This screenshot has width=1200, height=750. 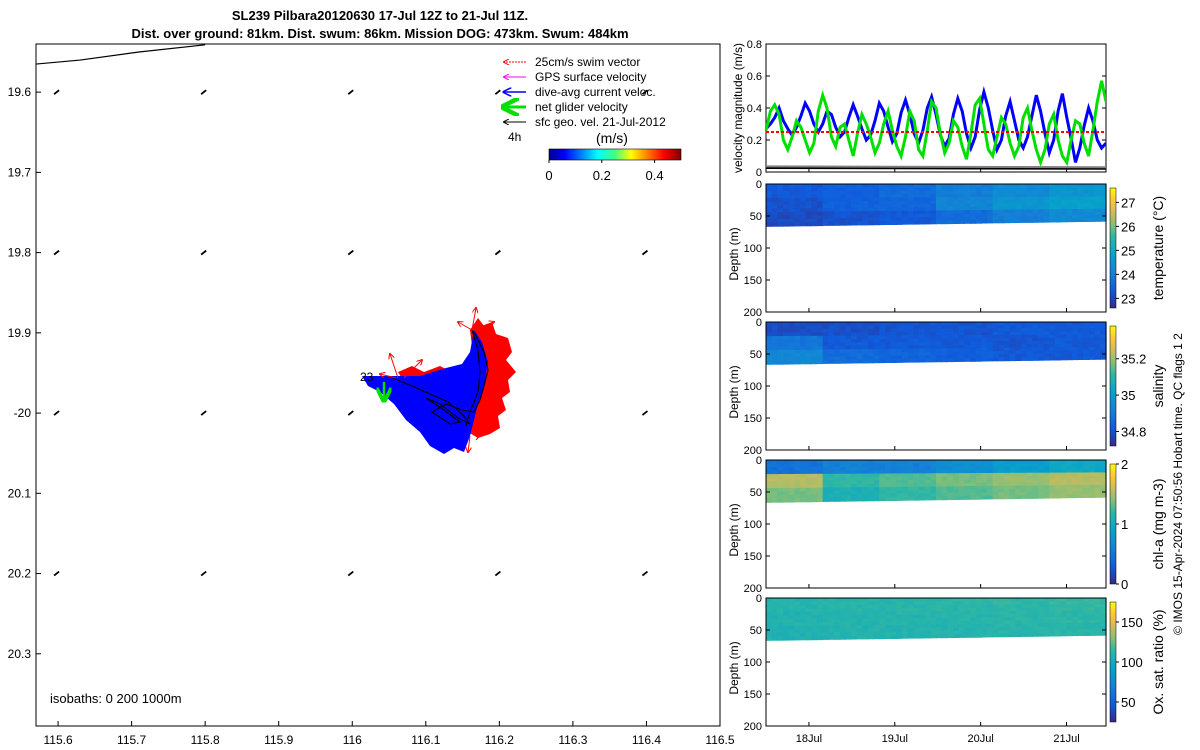 I want to click on section-ytick-label: 200, so click(x=753, y=589).